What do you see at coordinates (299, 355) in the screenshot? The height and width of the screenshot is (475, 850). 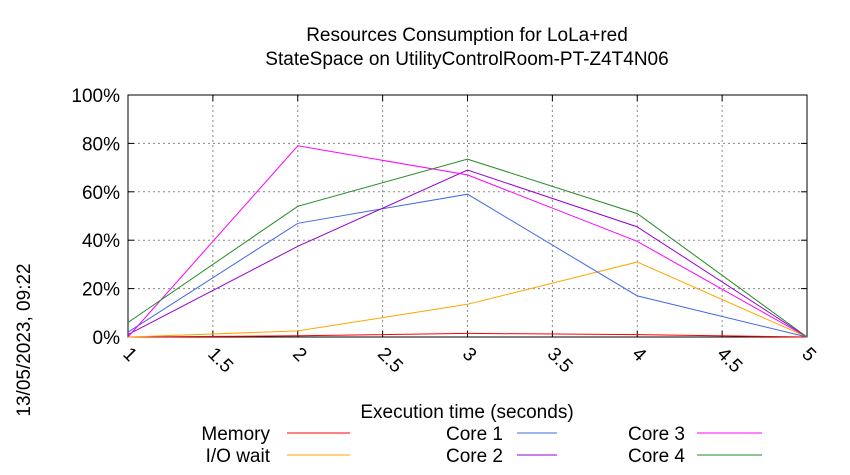 I see `x-tick-label: 2` at bounding box center [299, 355].